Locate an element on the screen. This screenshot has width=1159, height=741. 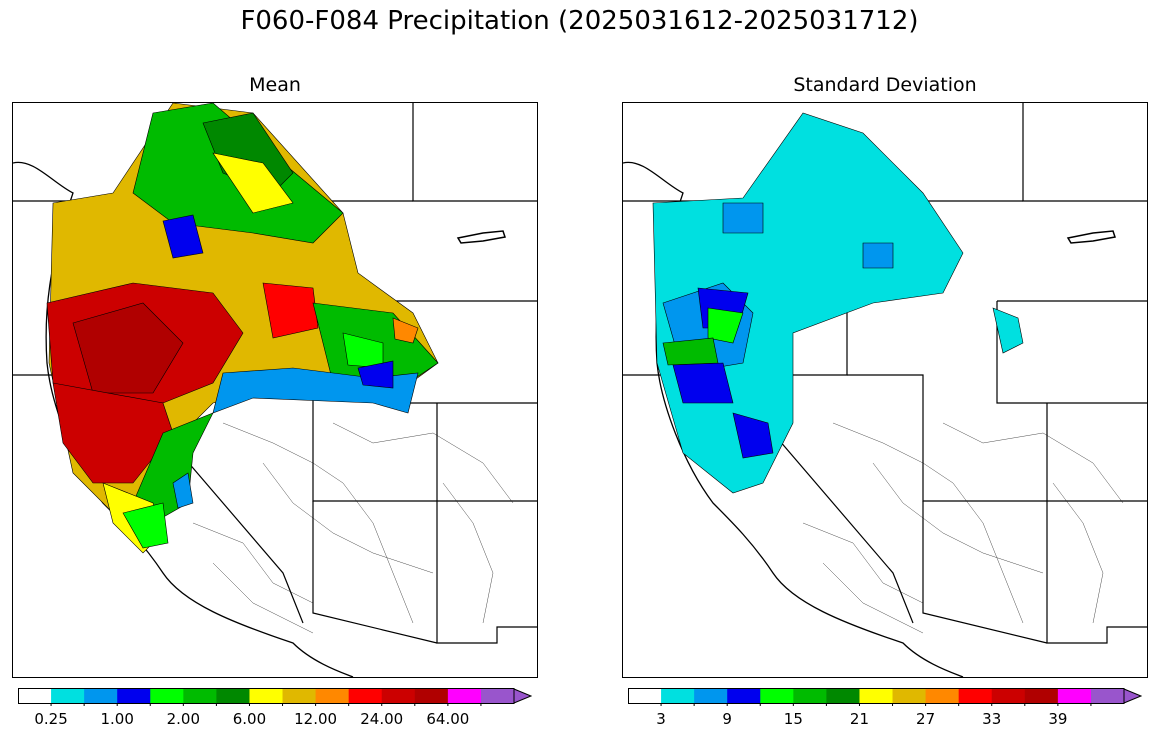
colorbar-stddev is located at coordinates (885, 697).